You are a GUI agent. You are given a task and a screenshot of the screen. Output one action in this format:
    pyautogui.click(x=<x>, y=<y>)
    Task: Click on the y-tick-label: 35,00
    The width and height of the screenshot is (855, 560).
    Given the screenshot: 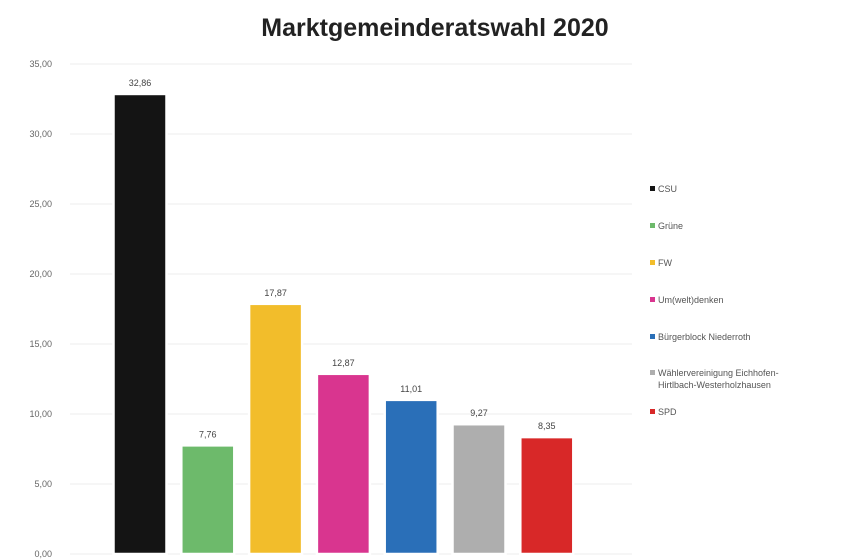 What is the action you would take?
    pyautogui.click(x=40, y=64)
    